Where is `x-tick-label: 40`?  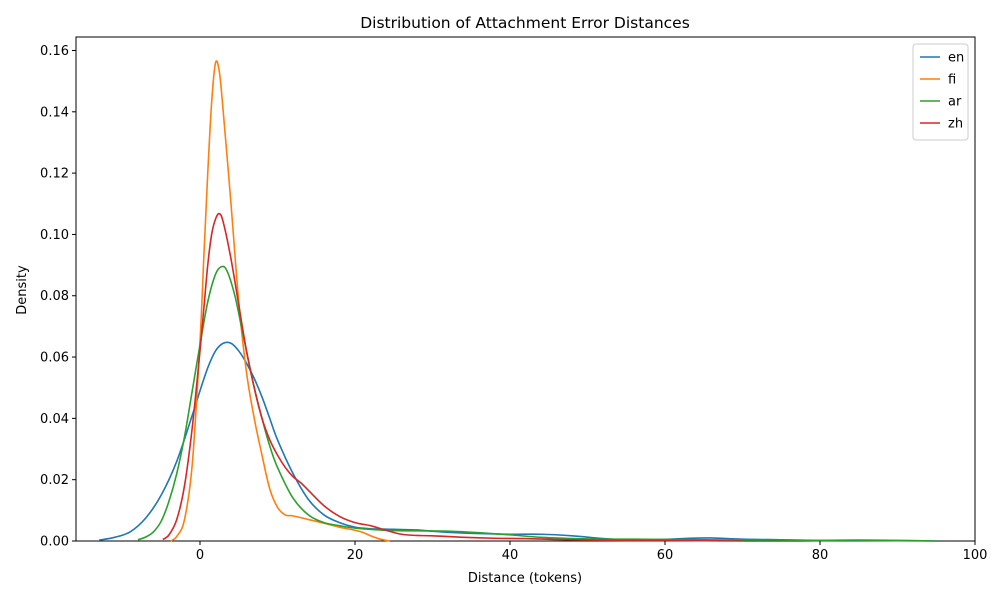 x-tick-label: 40 is located at coordinates (510, 555).